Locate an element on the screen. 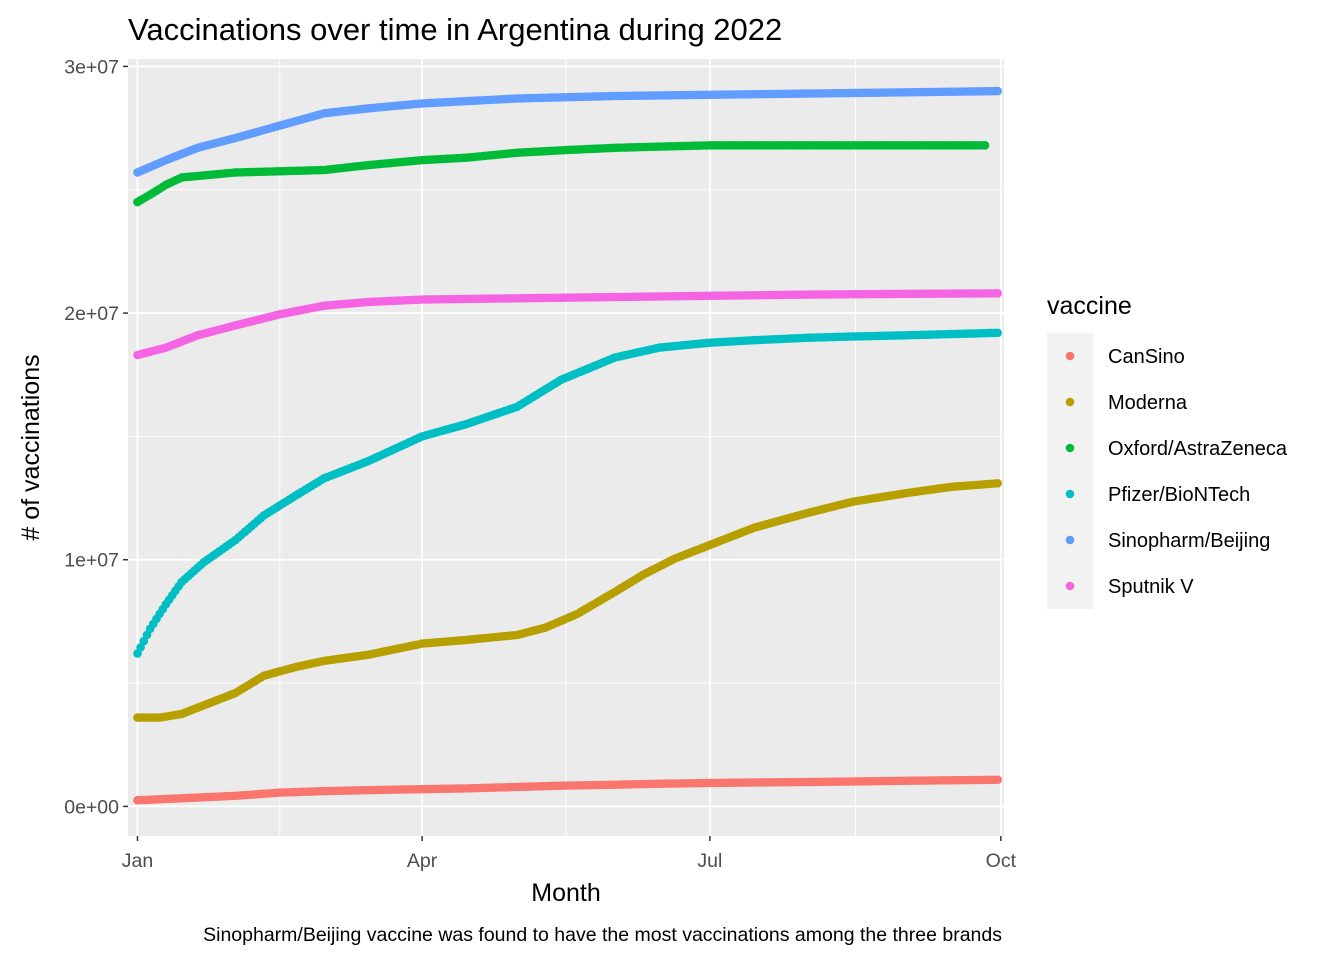 The height and width of the screenshot is (960, 1344). x-tick-label: Apr is located at coordinates (422, 861).